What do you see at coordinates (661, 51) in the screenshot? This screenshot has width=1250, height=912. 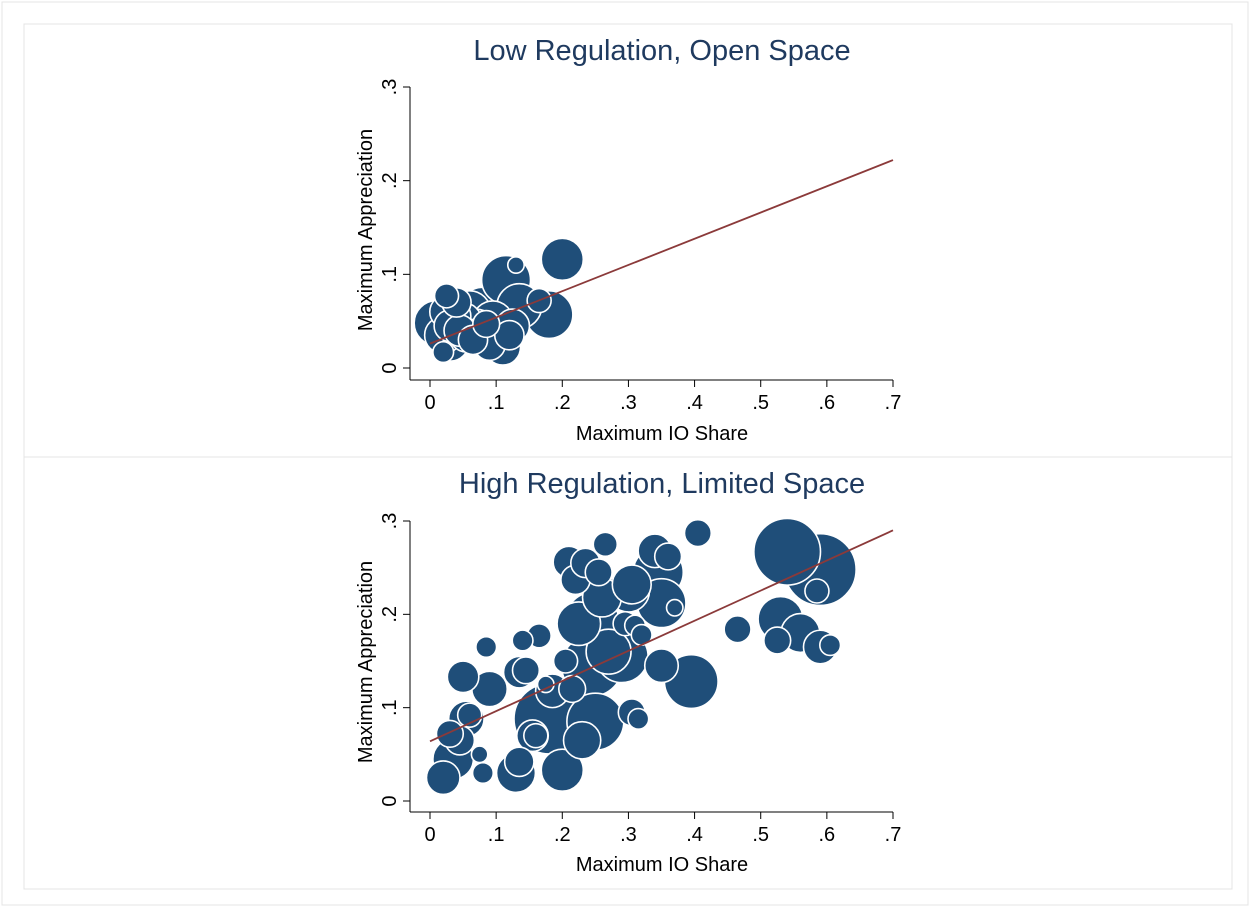 I see `chart-title: Low Regulation, Open Space` at bounding box center [661, 51].